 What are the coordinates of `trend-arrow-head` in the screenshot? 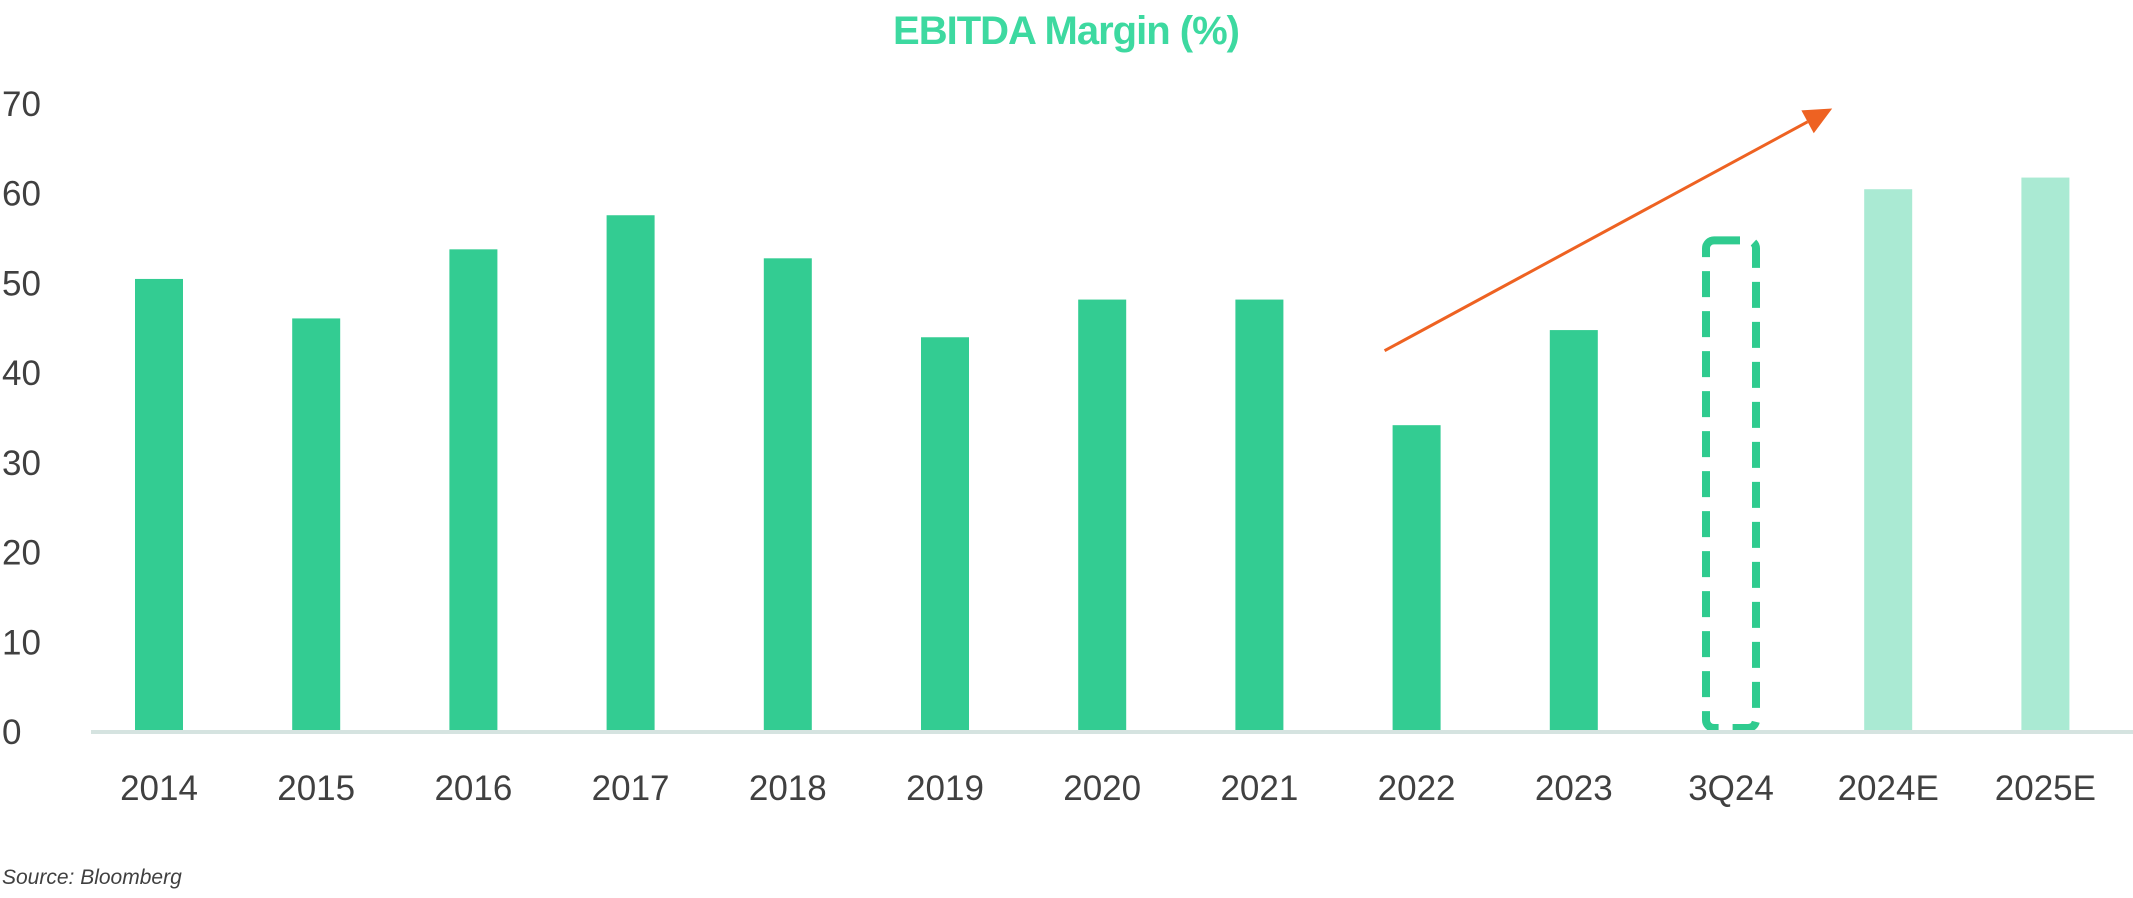 It's located at (1817, 121).